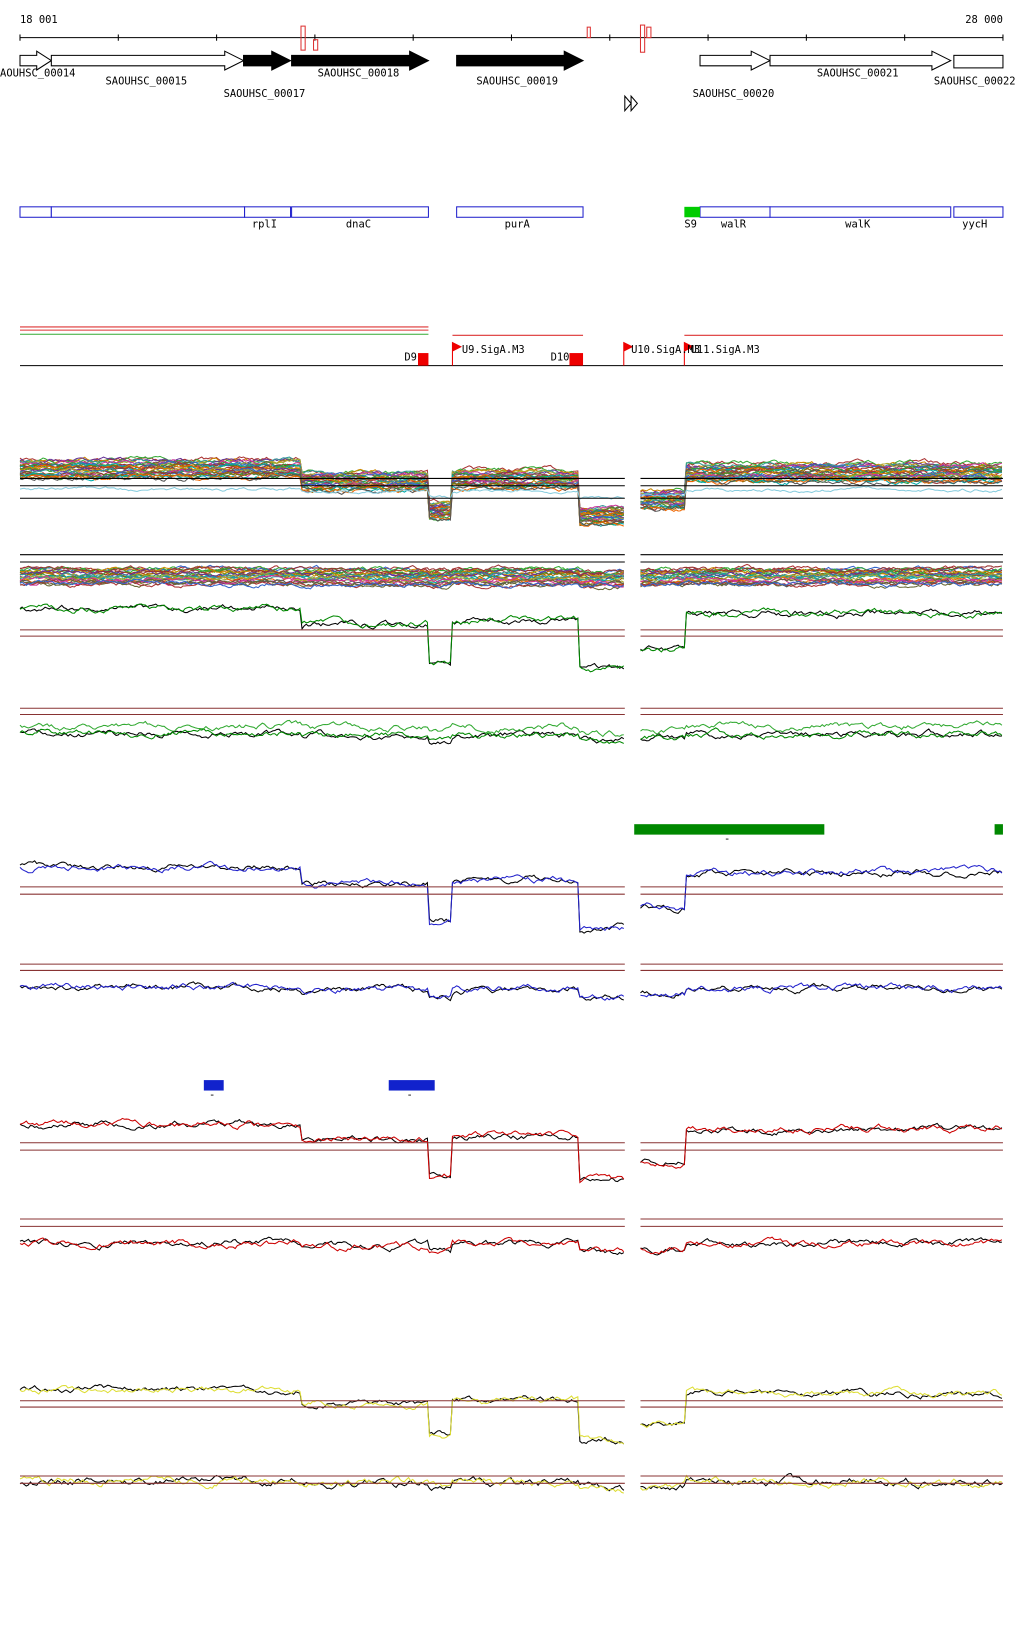 The width and height of the screenshot is (1024, 1640). I want to click on label: SAOUHSC_00017, so click(265, 94).